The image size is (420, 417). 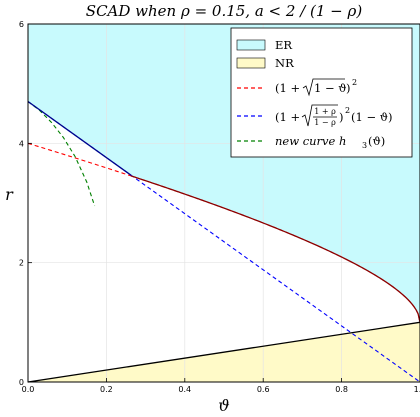 What do you see at coordinates (417, 389) in the screenshot?
I see `x-tick-label-5: 1.0` at bounding box center [417, 389].